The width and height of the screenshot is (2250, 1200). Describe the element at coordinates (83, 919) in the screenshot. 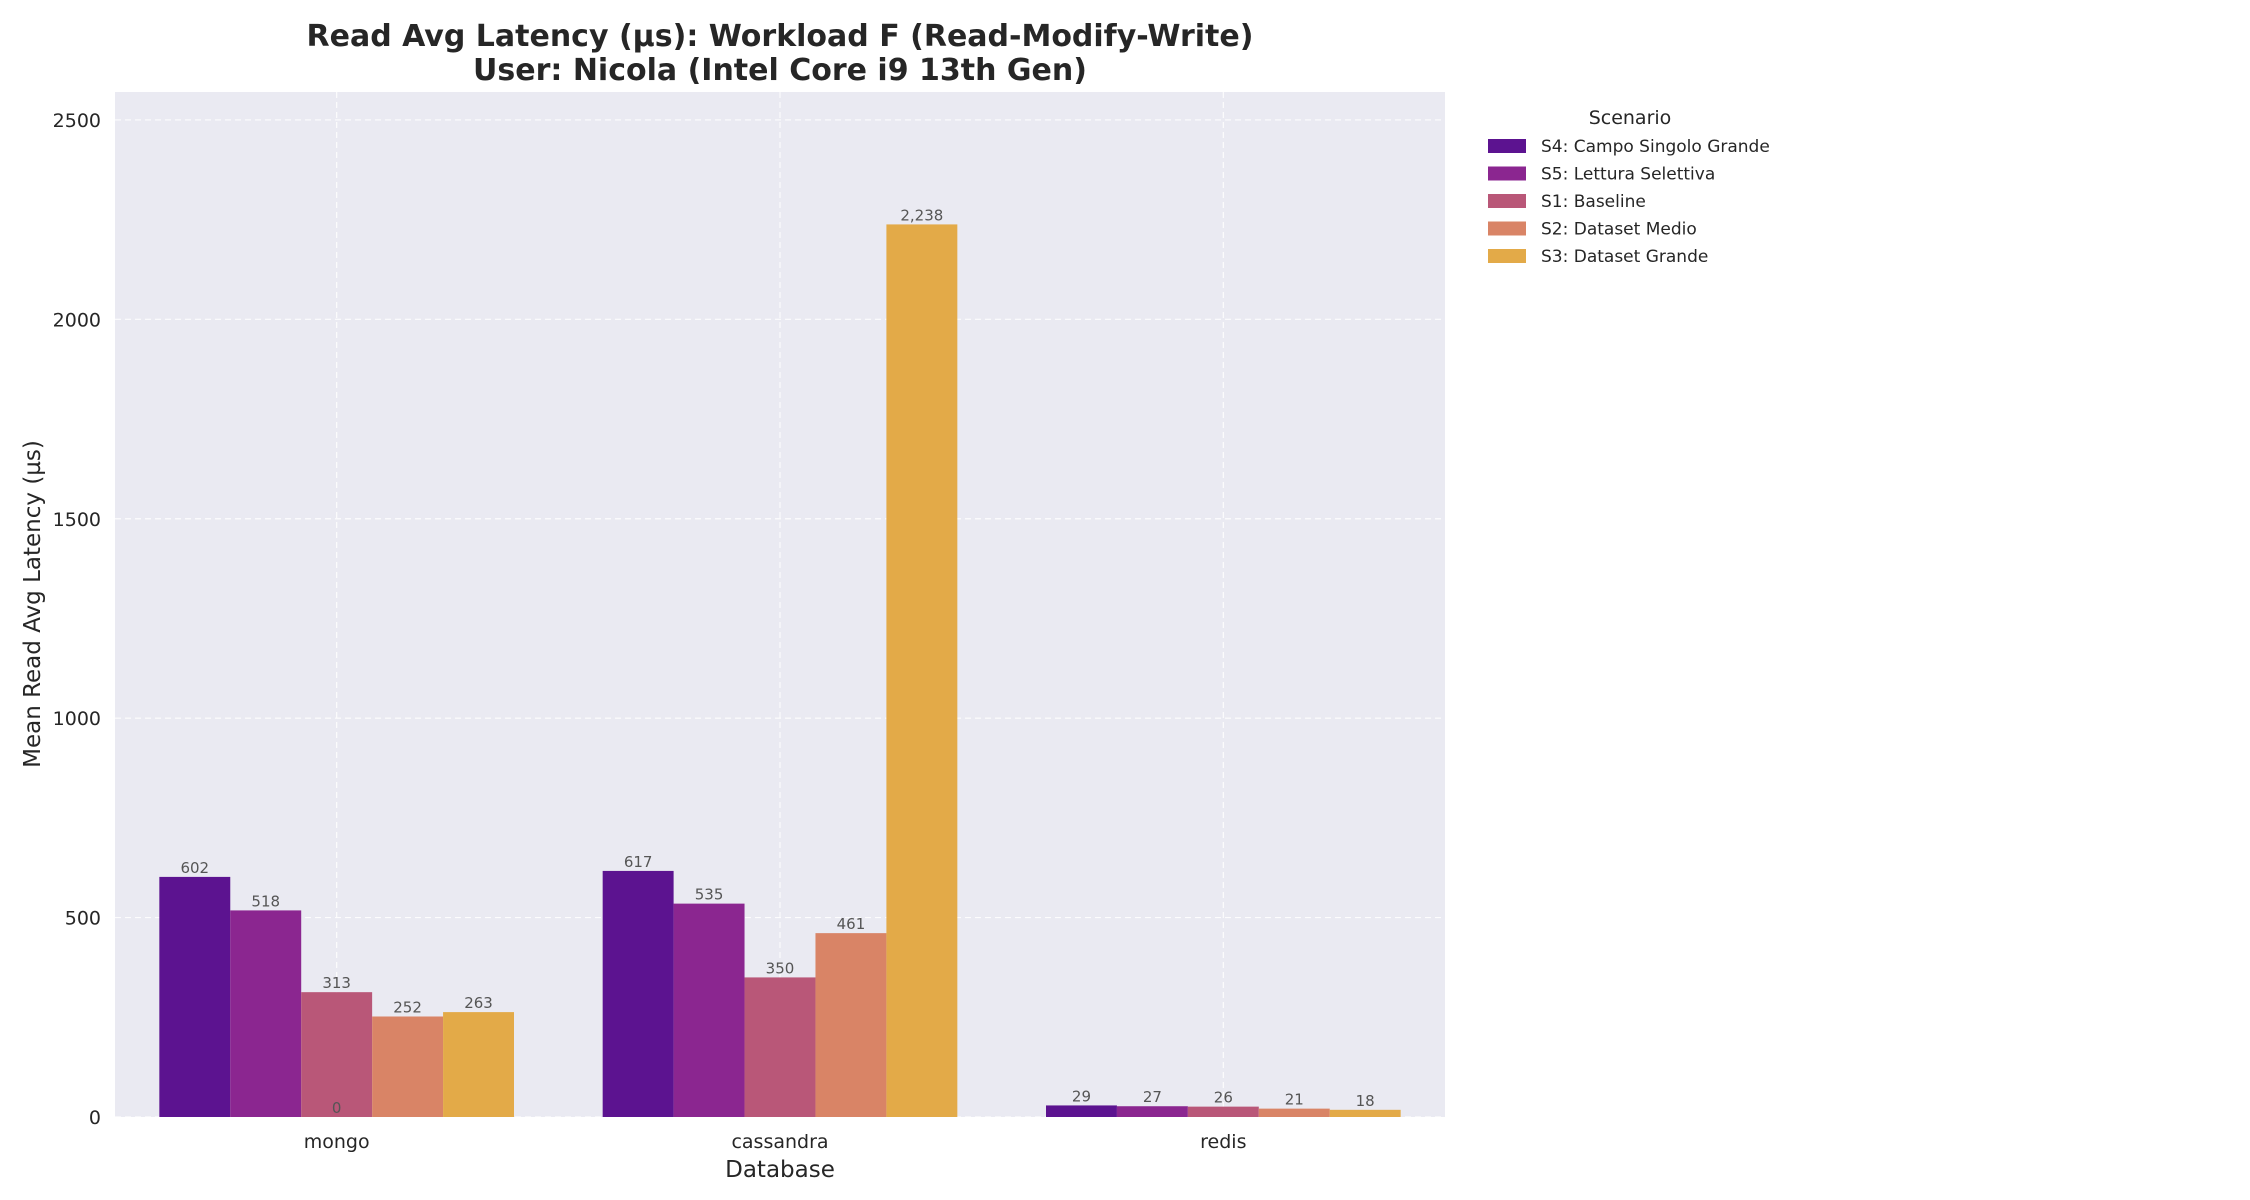

I see `y-tick-label: 500` at that location.